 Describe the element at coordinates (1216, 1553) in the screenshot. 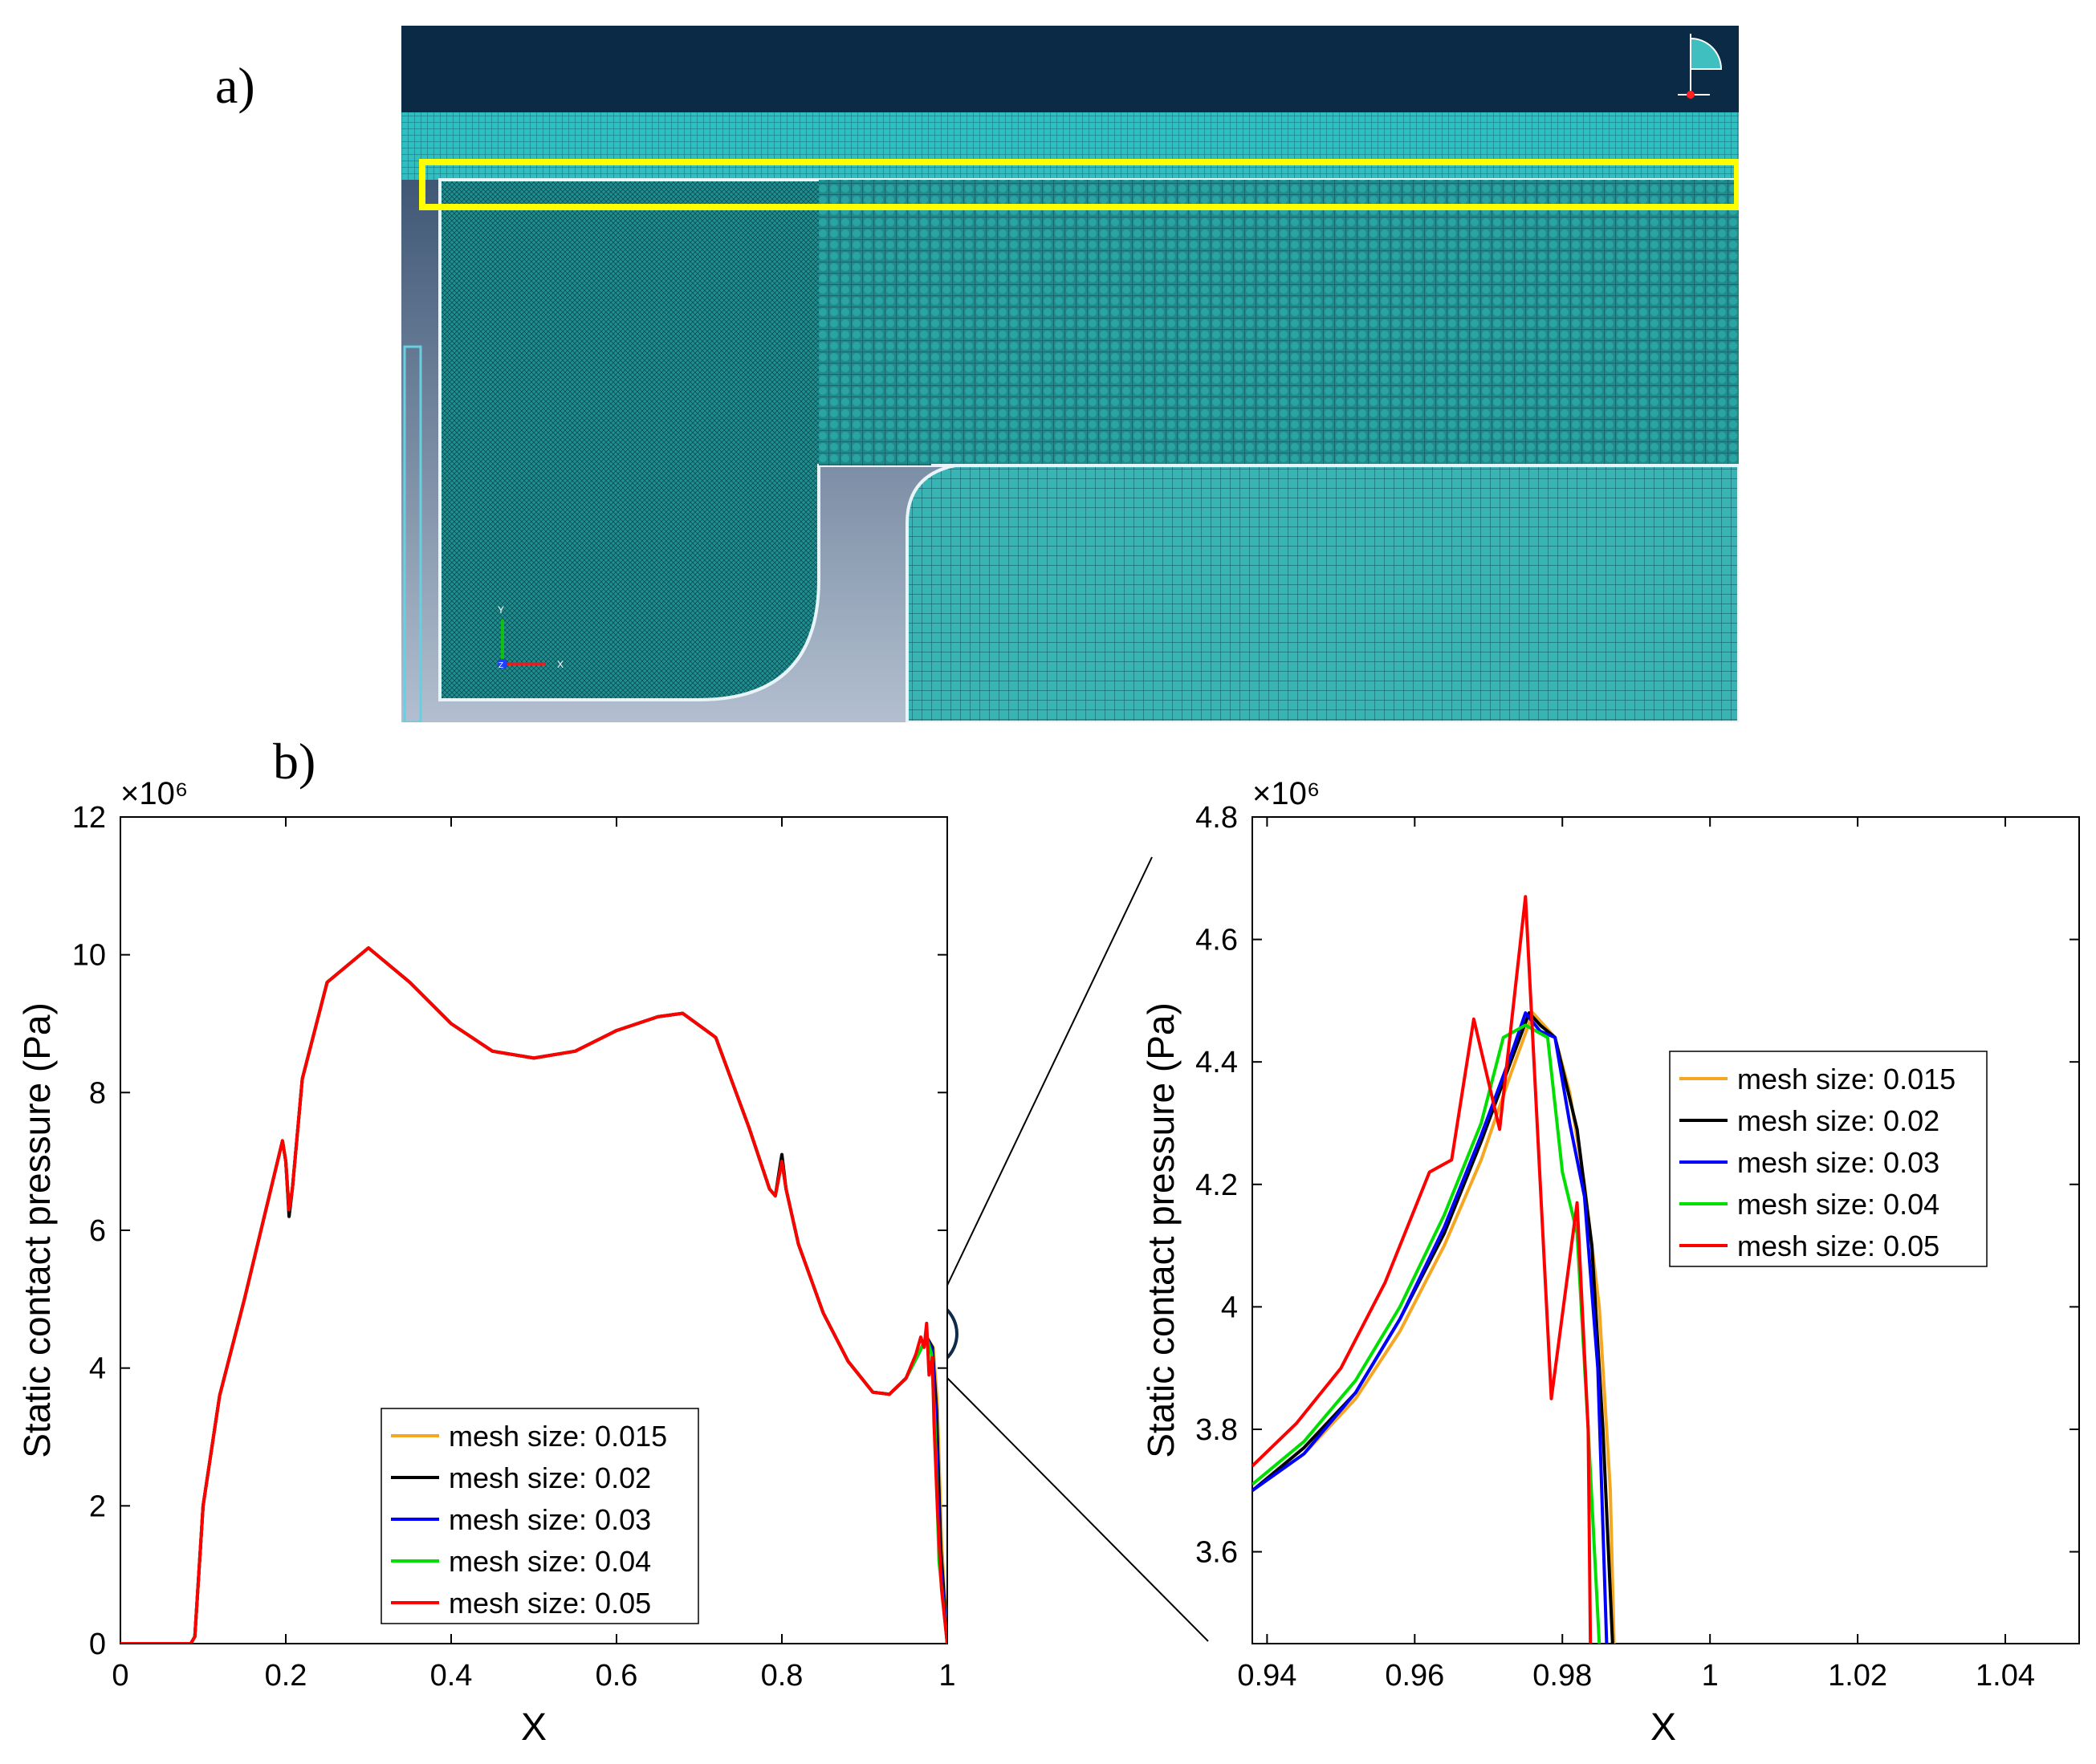

I see `y-tick-label: 3.6` at that location.